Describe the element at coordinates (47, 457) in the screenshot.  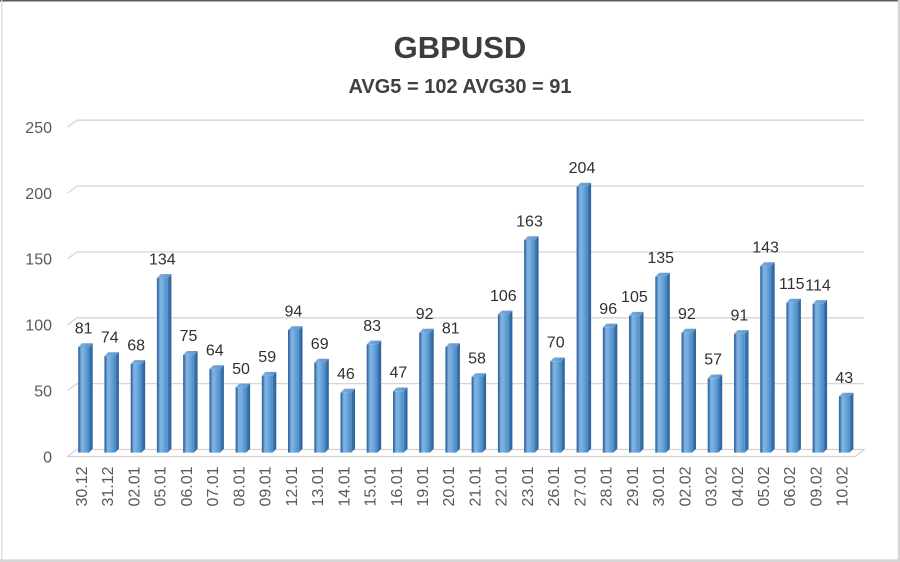
I see `svg-text: 0` at that location.